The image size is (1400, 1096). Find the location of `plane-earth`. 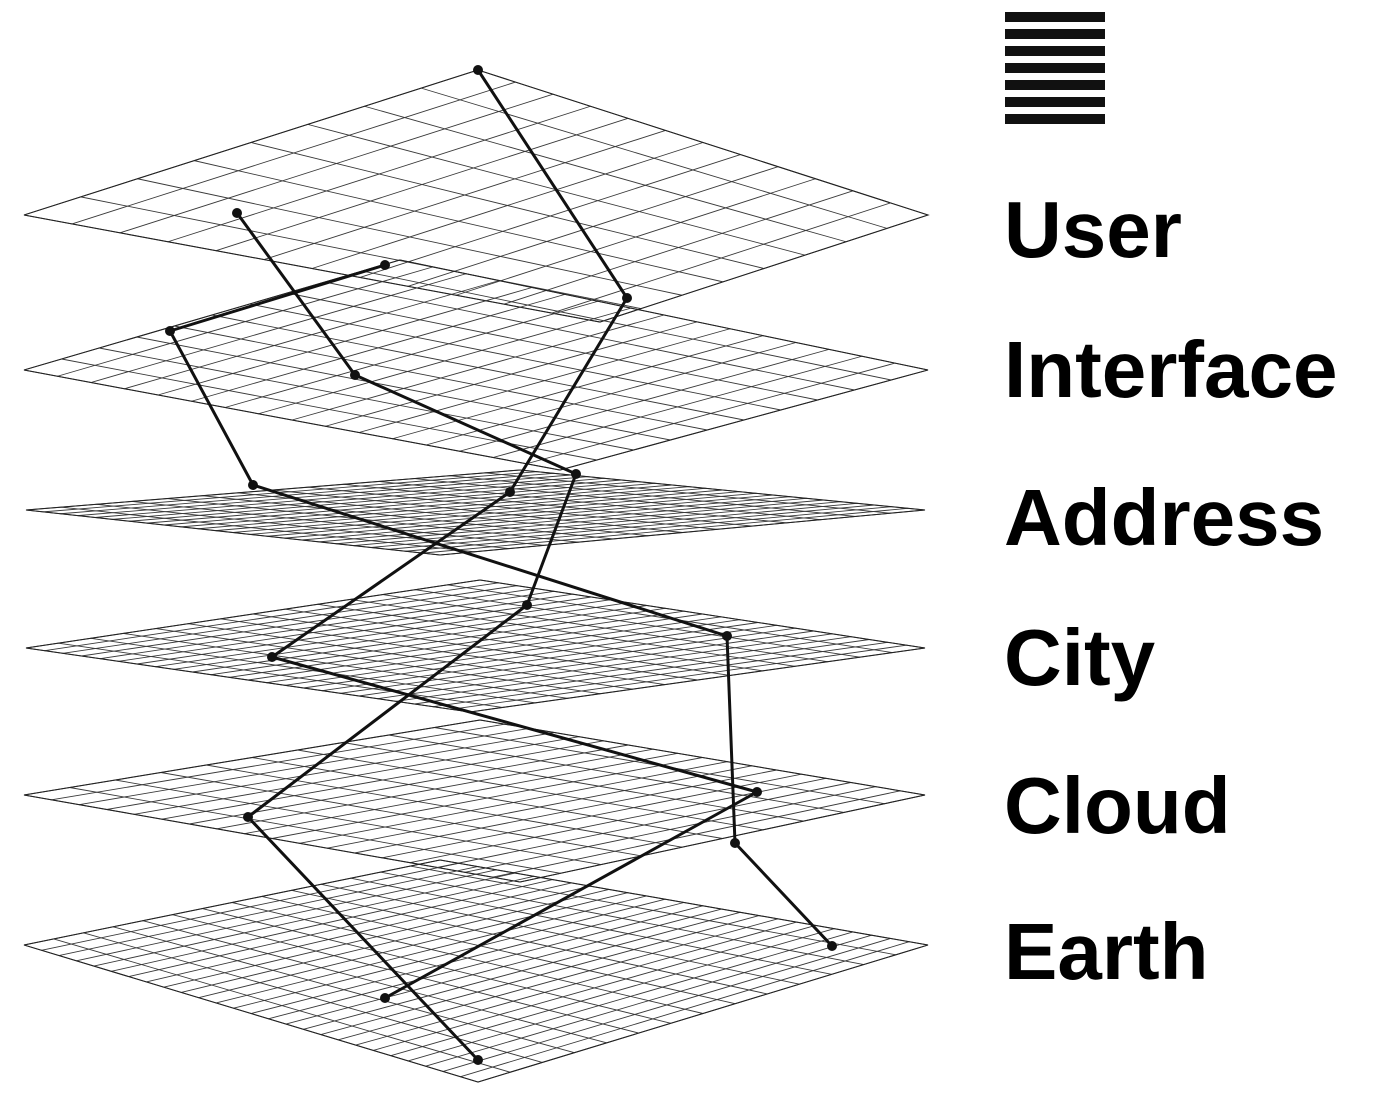

plane-earth is located at coordinates (476, 971).